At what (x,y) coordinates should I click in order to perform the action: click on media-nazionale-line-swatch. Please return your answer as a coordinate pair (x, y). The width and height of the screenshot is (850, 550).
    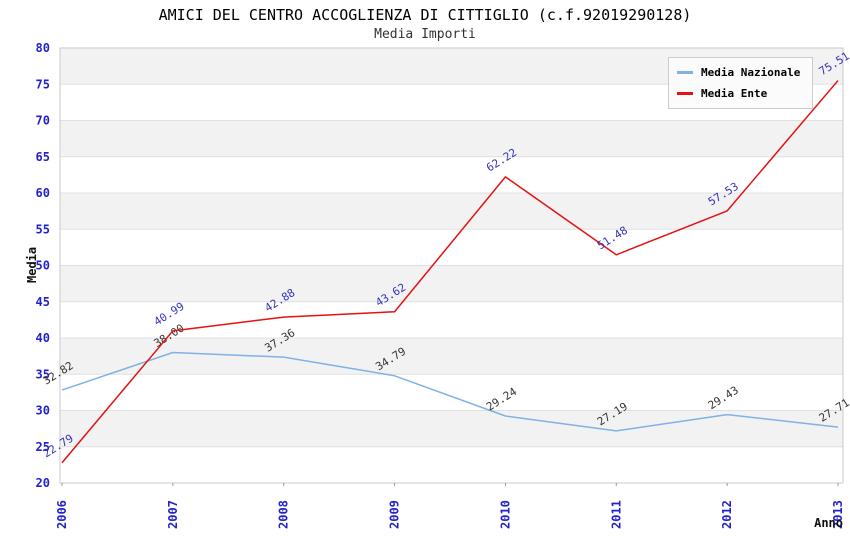
    Looking at the image, I should click on (685, 72).